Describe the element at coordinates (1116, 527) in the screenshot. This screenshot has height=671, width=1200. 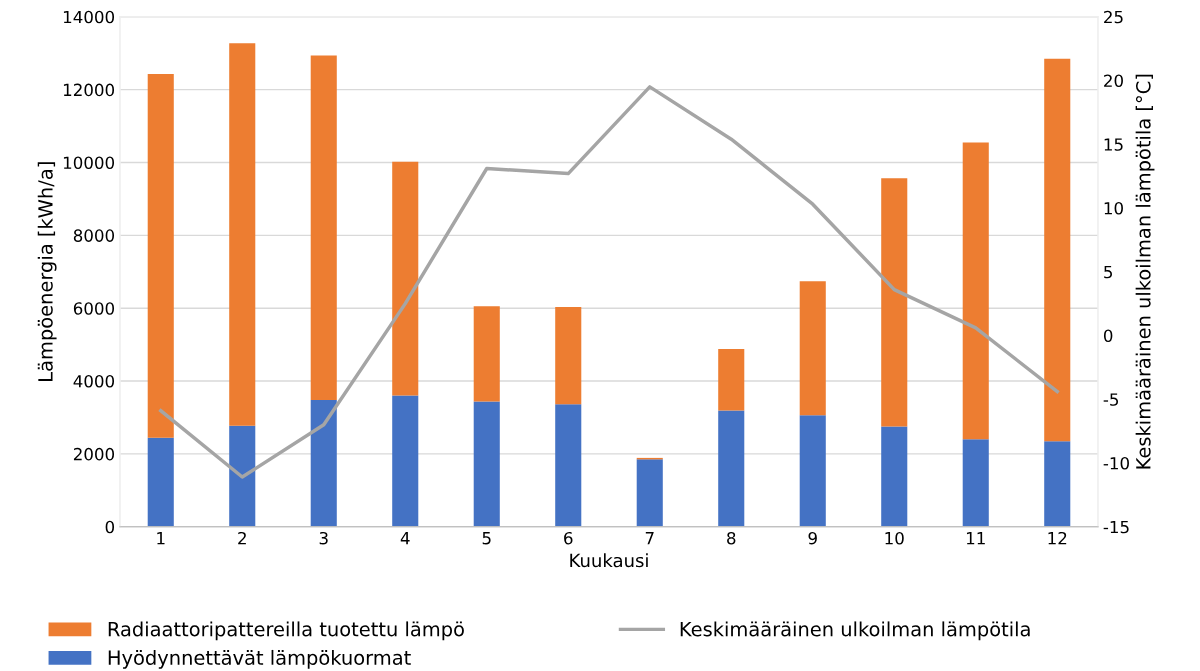
I see `y2-tick-label: -15` at that location.